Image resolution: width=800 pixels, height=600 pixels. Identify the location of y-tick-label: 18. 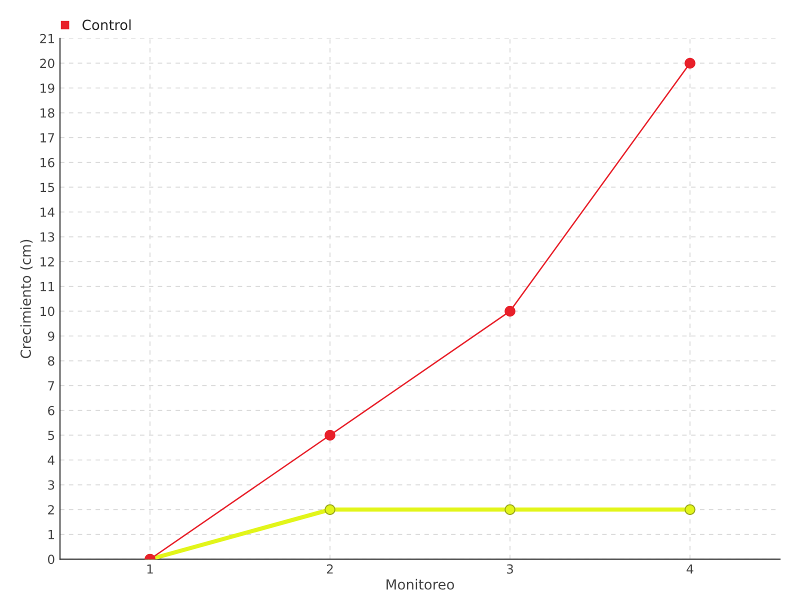
(47, 113).